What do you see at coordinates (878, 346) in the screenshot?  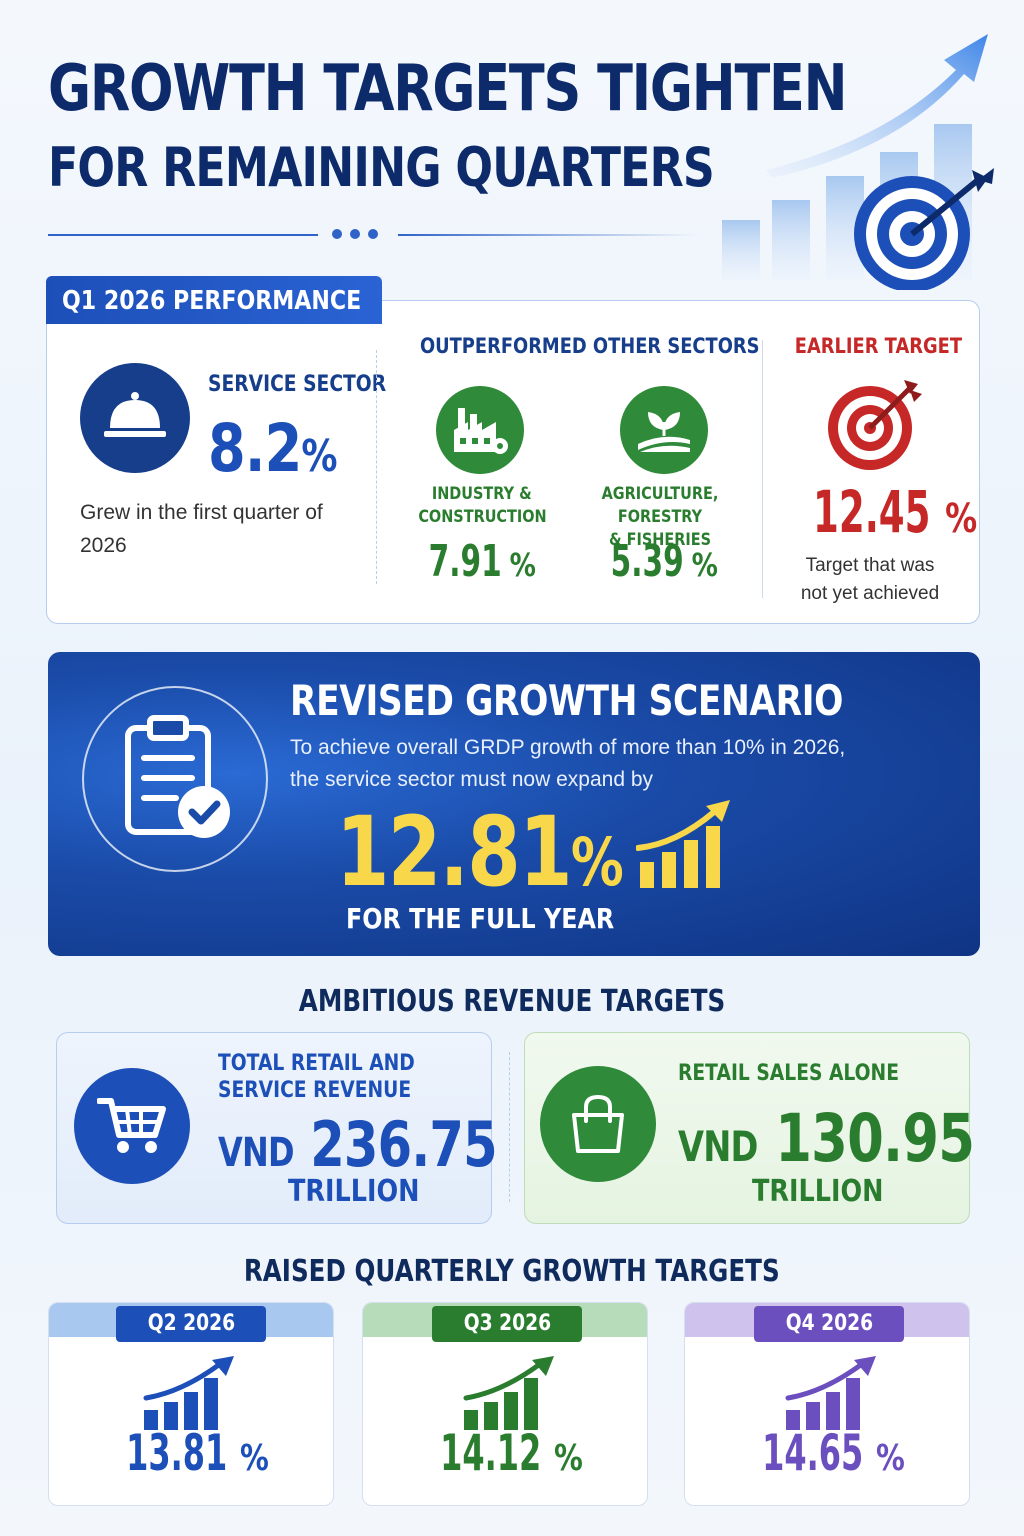 I see `earlier-target-label: EARLIER TARGET` at bounding box center [878, 346].